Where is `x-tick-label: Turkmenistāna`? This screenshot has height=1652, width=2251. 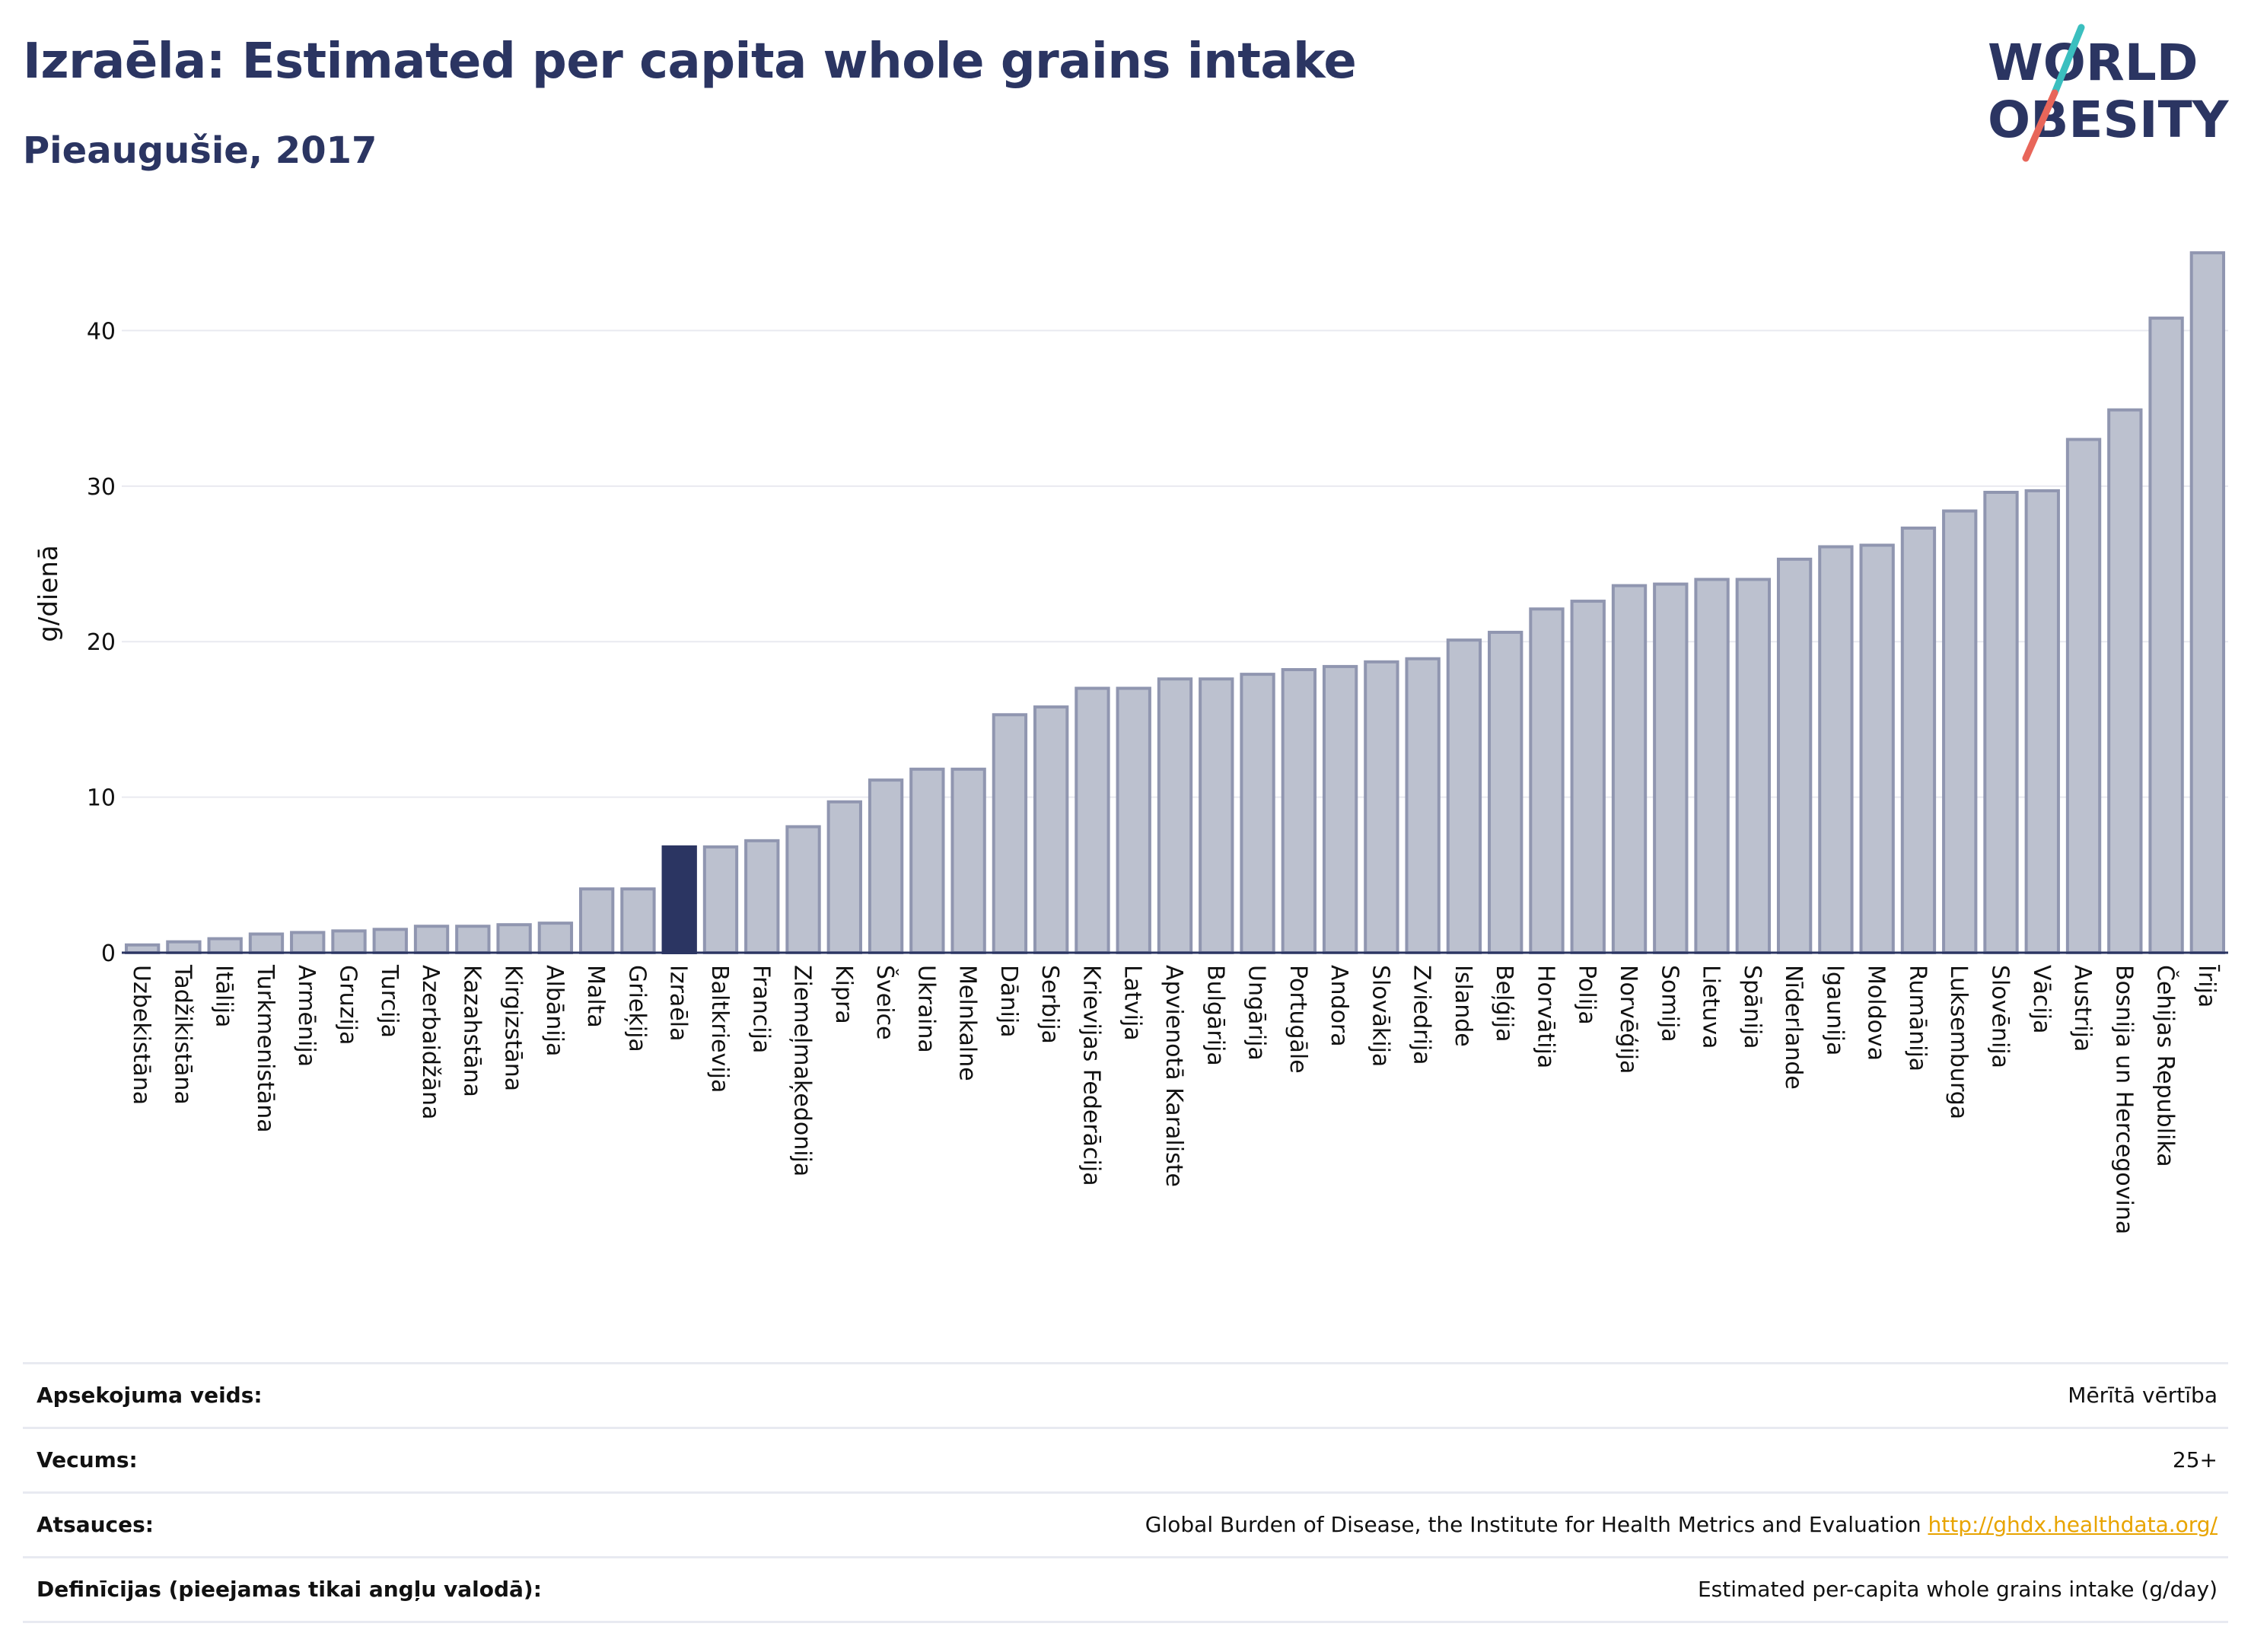
x-tick-label: Turkmenistāna is located at coordinates (265, 1048).